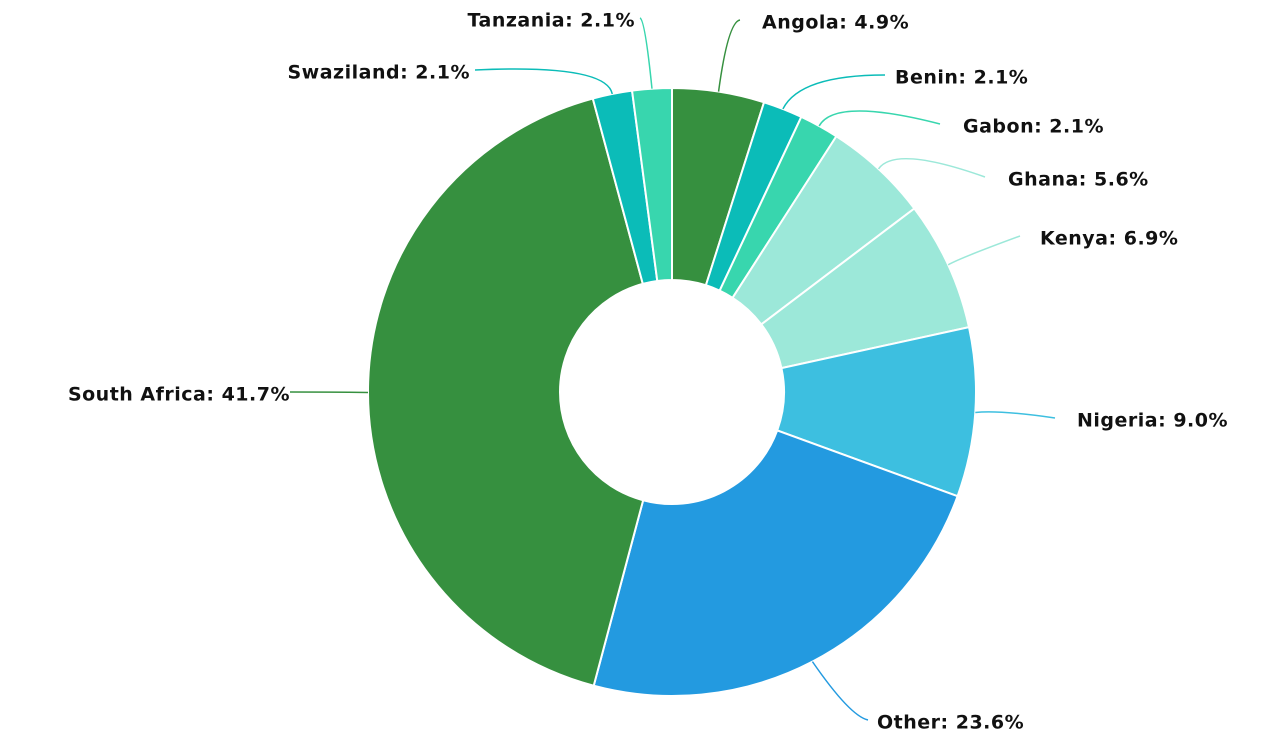 The width and height of the screenshot is (1288, 742). Describe the element at coordinates (551, 21) in the screenshot. I see `data-label: Tanzania: 2.1%` at that location.